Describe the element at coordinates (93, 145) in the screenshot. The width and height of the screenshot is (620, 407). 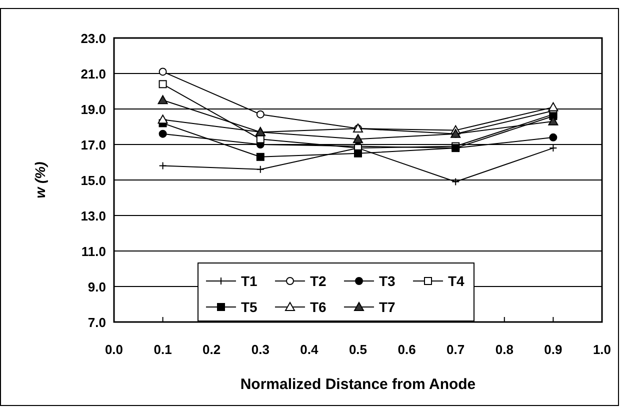
I see `y-tick-label: 17.0` at that location.